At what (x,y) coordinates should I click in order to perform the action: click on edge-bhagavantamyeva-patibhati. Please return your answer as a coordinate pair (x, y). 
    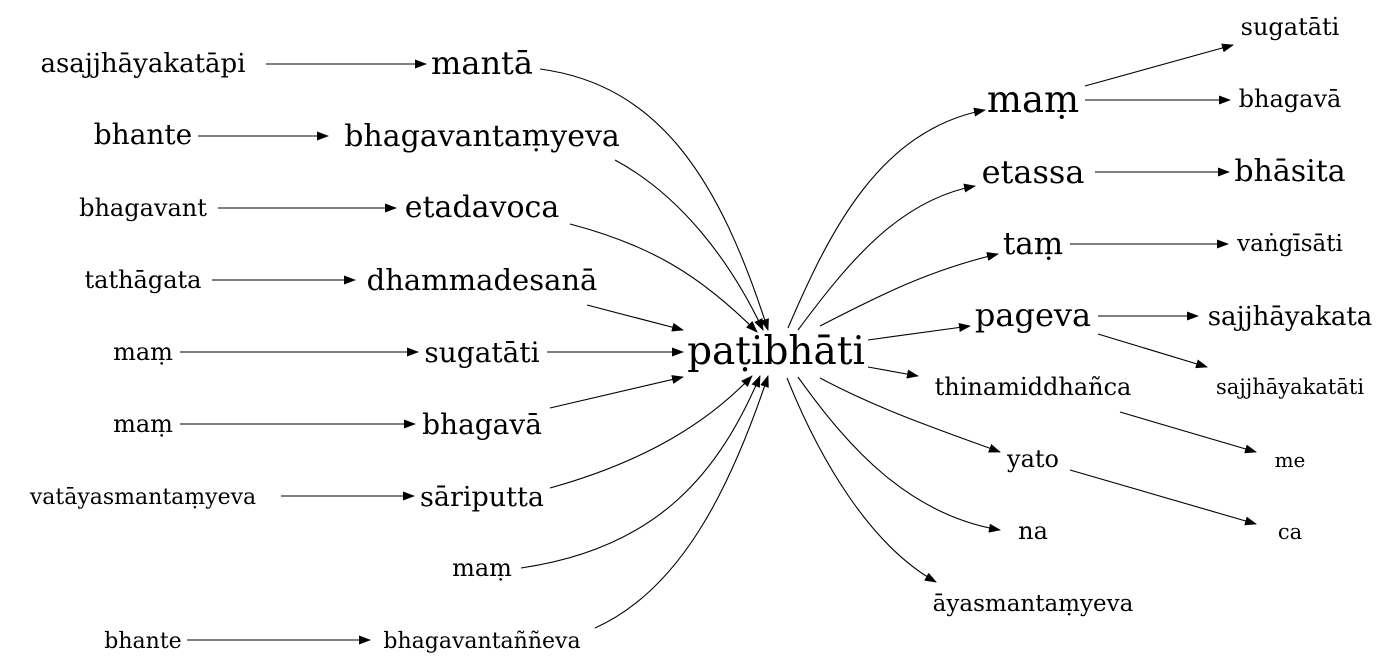
    Looking at the image, I should click on (689, 245).